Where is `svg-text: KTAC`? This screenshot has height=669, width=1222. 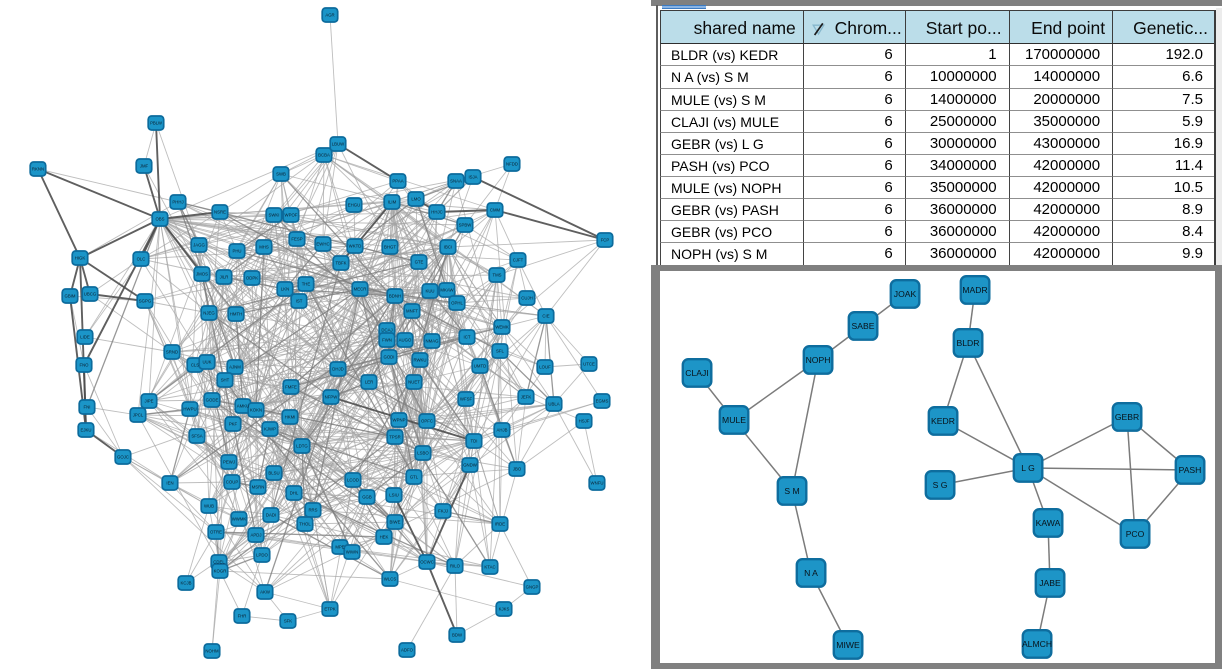 svg-text: KTAC is located at coordinates (489, 567).